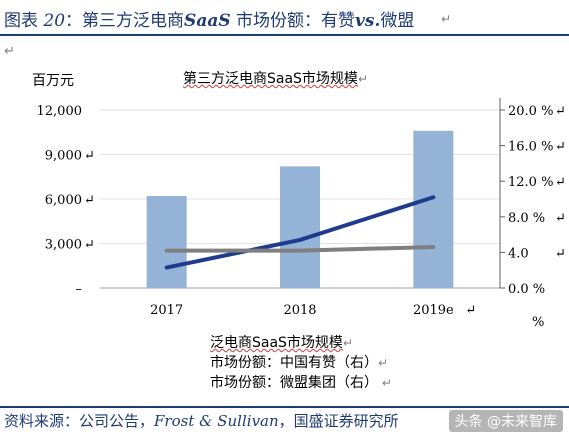 The height and width of the screenshot is (438, 569). Describe the element at coordinates (294, 363) in the screenshot. I see `legend-label-youzan: 市场份额：中国有赞（右）` at that location.